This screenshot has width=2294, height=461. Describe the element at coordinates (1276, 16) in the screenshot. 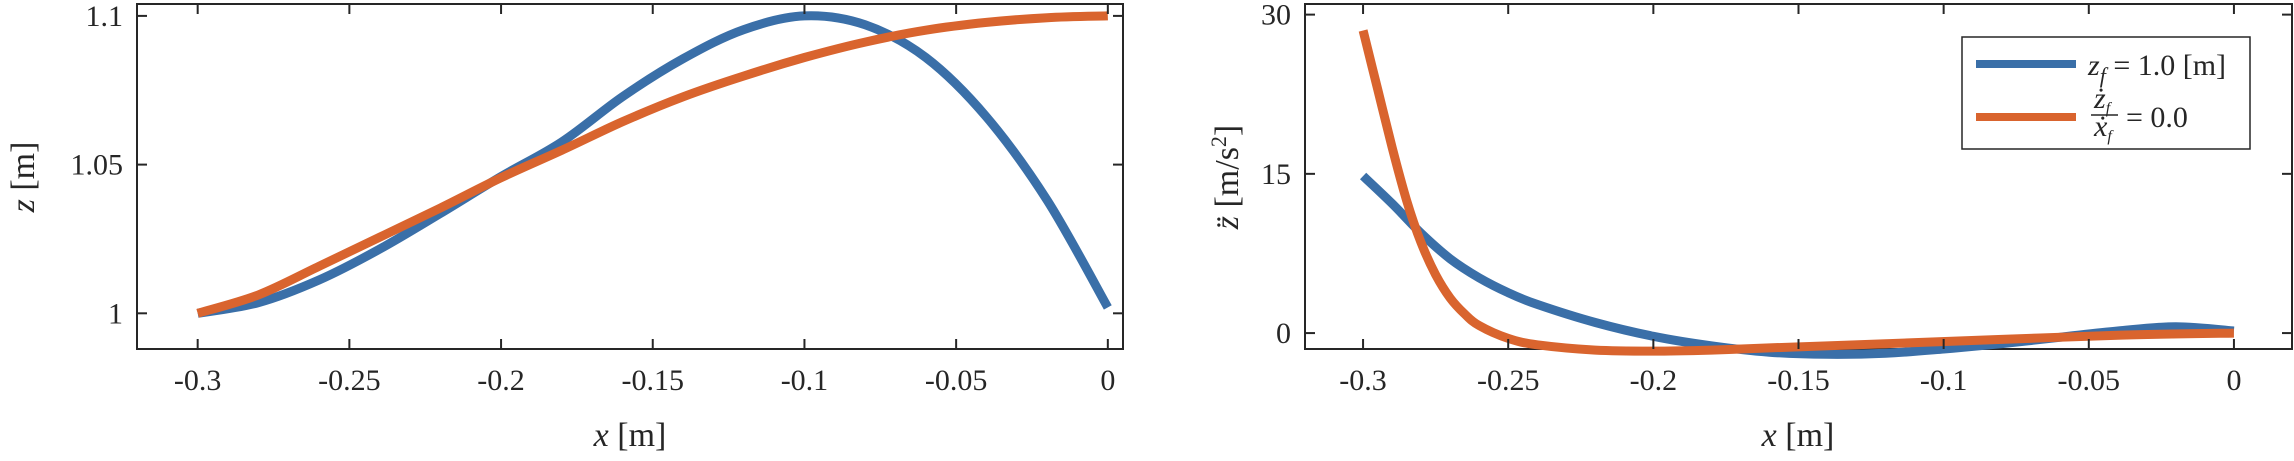

I see `right-ytick-label: 30` at that location.